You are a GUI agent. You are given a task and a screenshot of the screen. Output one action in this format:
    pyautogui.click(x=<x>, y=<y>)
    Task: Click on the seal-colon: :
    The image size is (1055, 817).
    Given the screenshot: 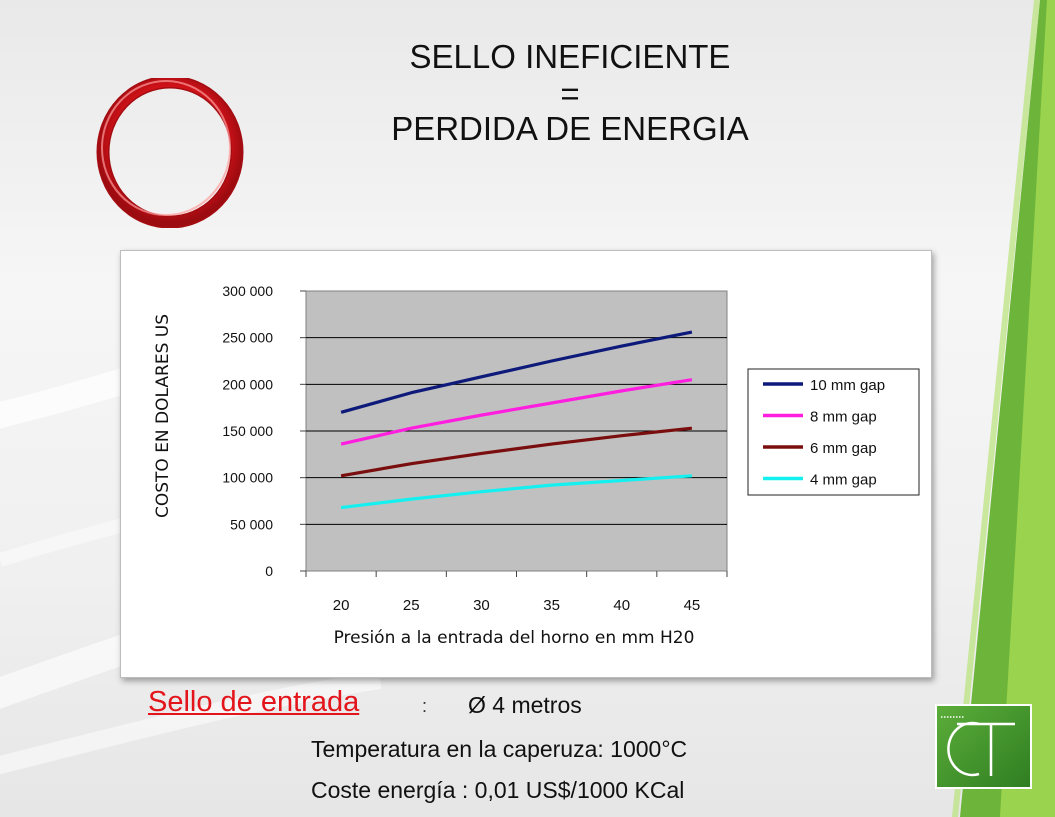 What is the action you would take?
    pyautogui.click(x=425, y=706)
    